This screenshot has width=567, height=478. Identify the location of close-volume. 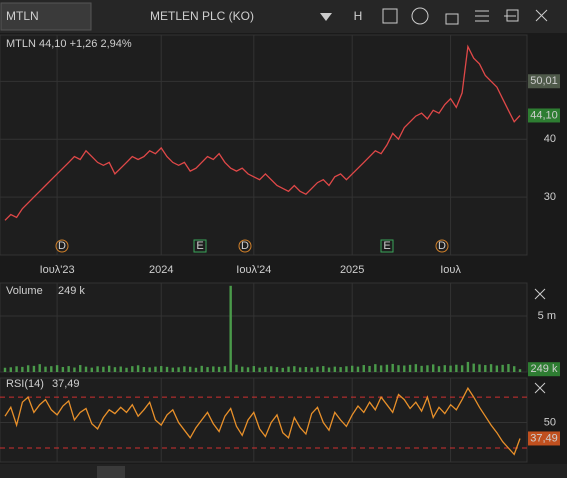
(540, 294).